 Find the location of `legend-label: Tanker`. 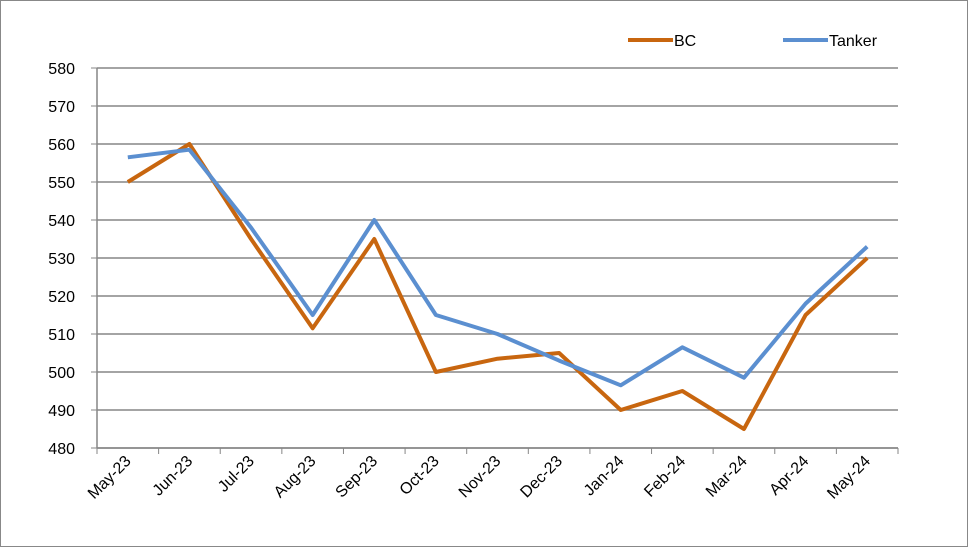

legend-label: Tanker is located at coordinates (853, 41).